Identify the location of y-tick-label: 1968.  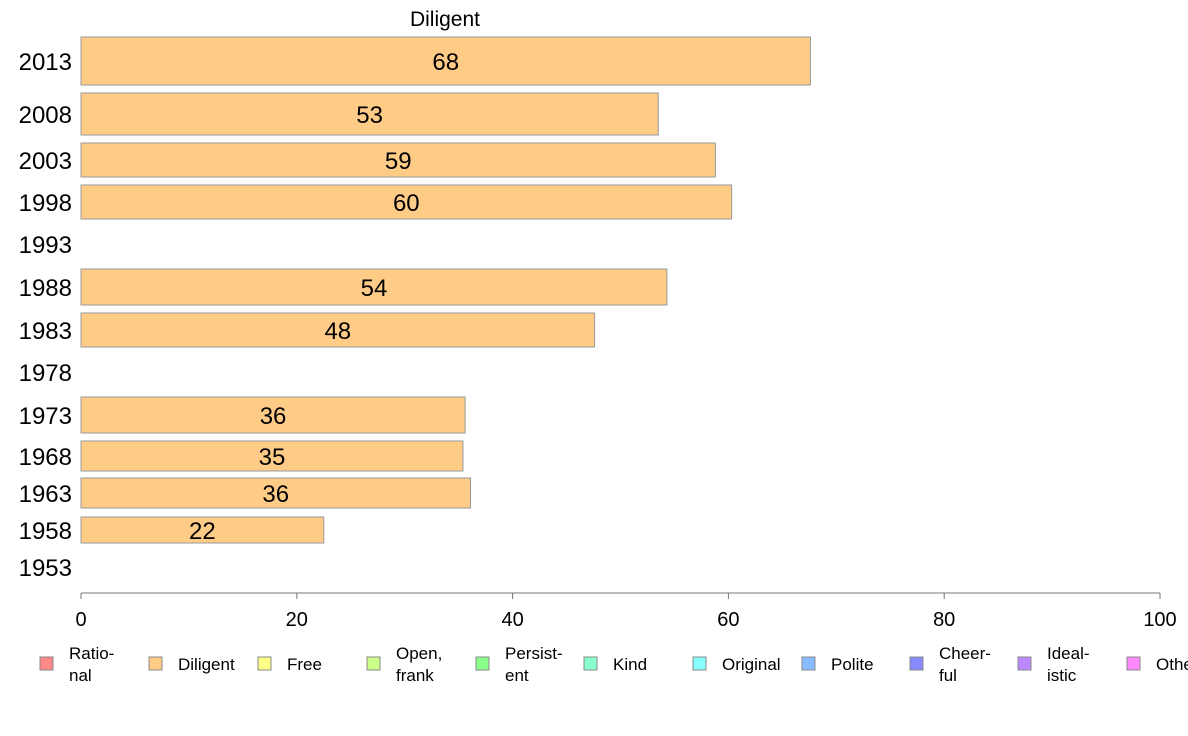
(45, 457).